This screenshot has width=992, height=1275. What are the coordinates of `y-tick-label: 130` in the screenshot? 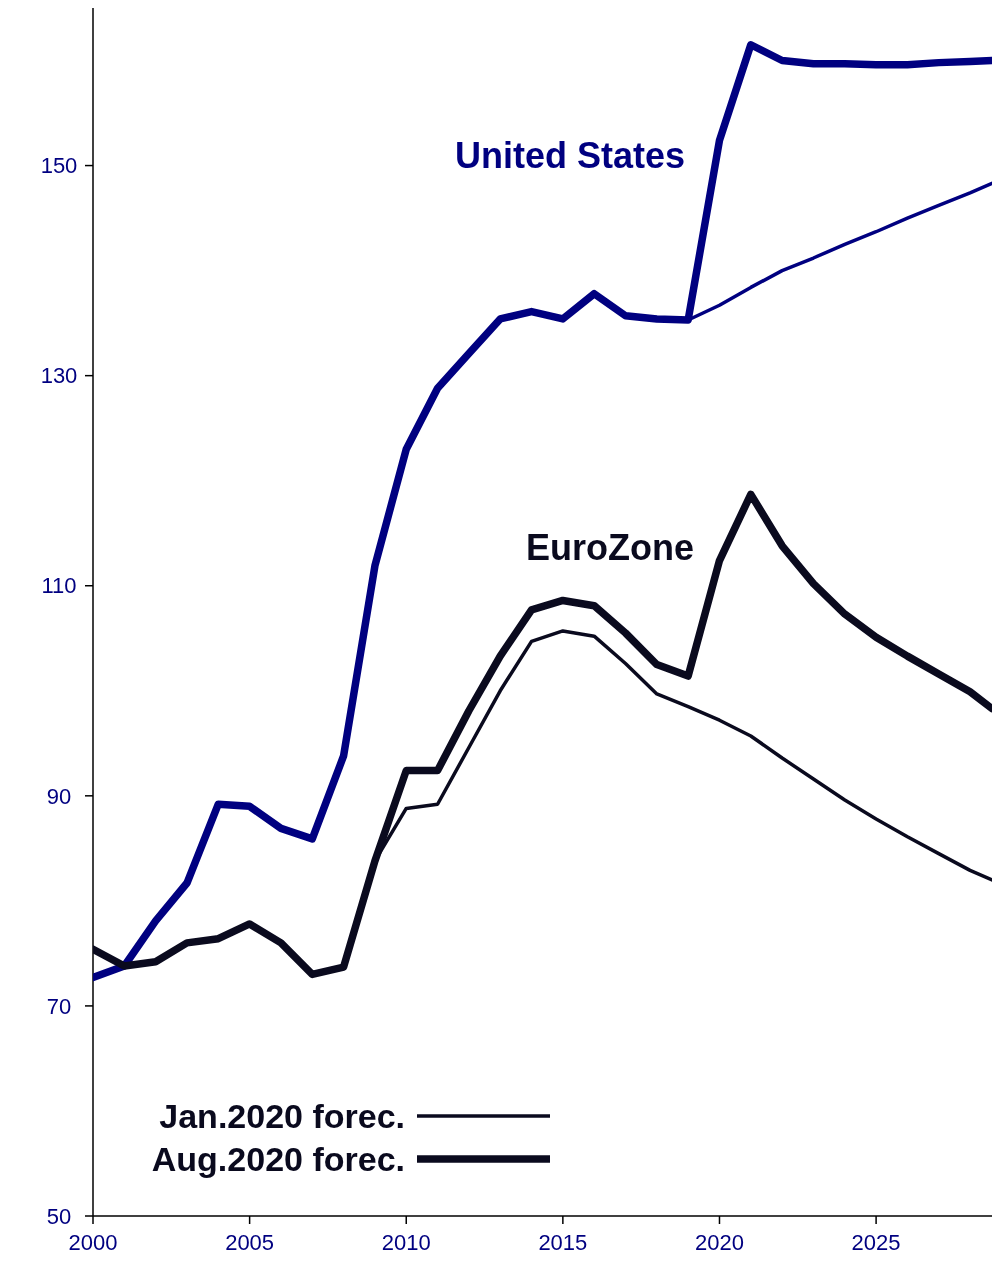 It's located at (59, 376).